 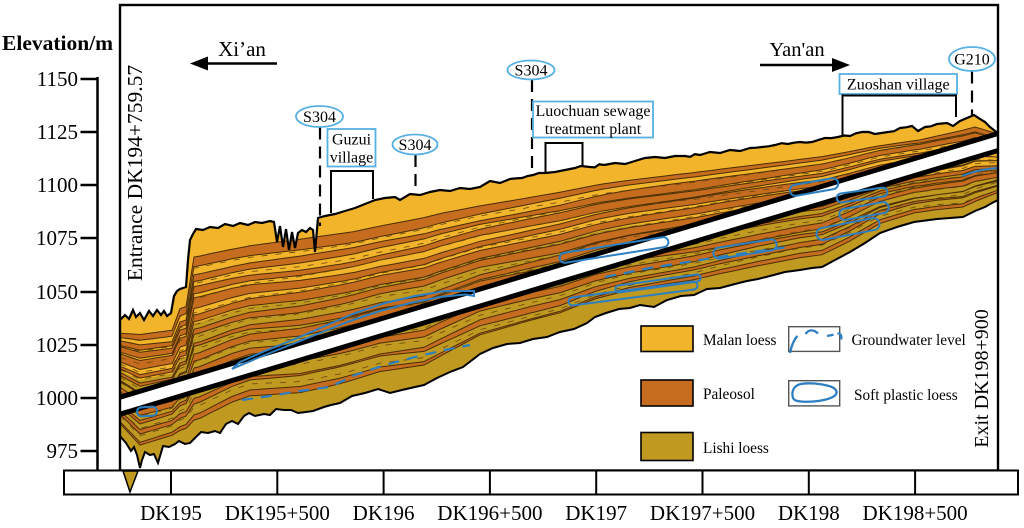 I want to click on svg-text: DK196, so click(x=384, y=512).